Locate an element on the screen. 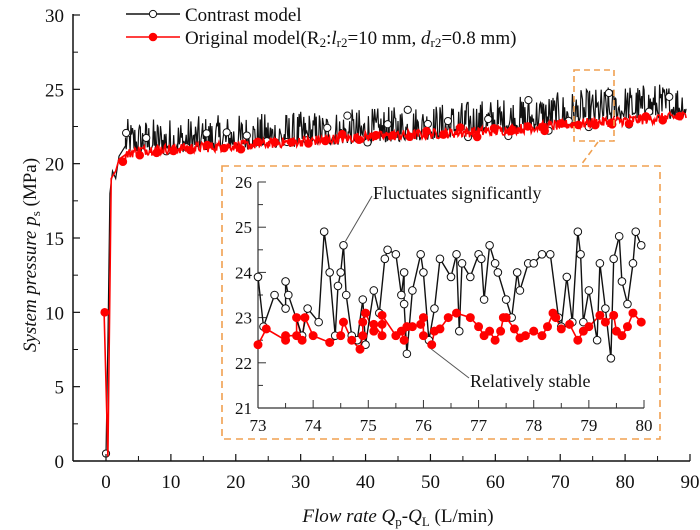 The image size is (700, 530). inset-y-tick-label: 25 is located at coordinates (243, 227).